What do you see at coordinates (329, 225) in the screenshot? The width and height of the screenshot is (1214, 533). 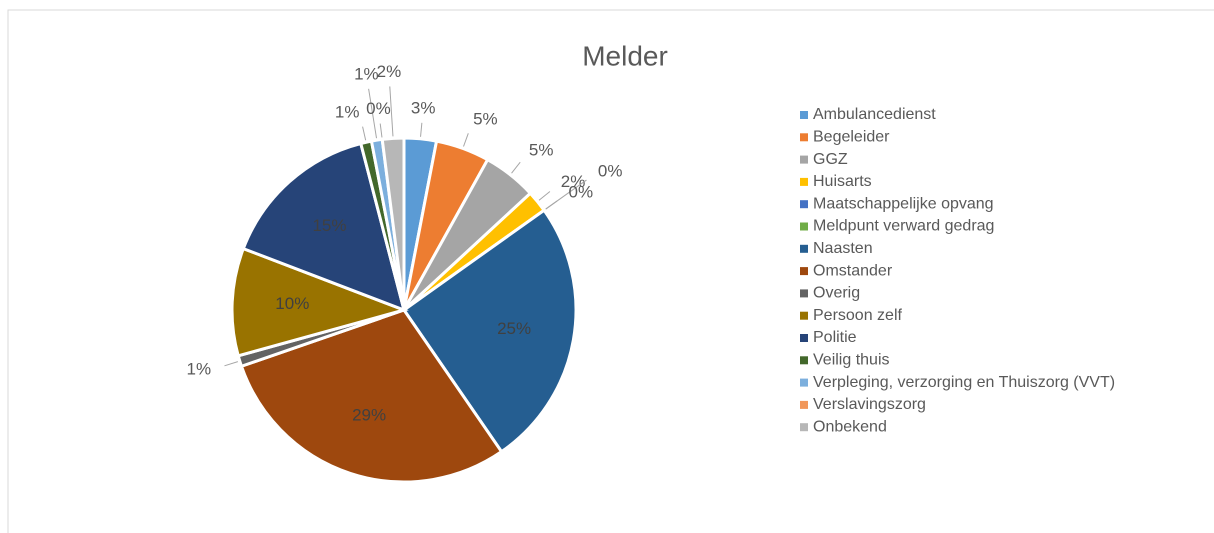 I see `data-label: 15%` at bounding box center [329, 225].